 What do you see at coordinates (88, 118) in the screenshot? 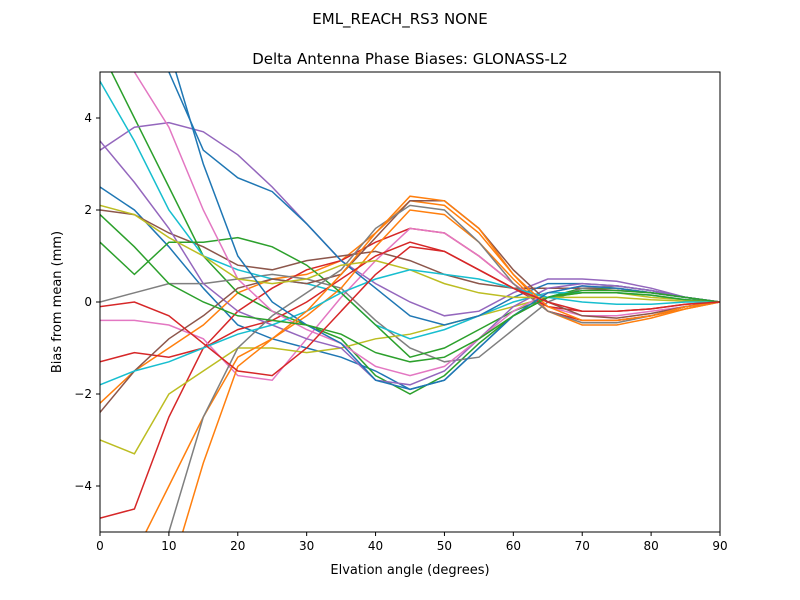
I see `y-tick-label: 4` at bounding box center [88, 118].